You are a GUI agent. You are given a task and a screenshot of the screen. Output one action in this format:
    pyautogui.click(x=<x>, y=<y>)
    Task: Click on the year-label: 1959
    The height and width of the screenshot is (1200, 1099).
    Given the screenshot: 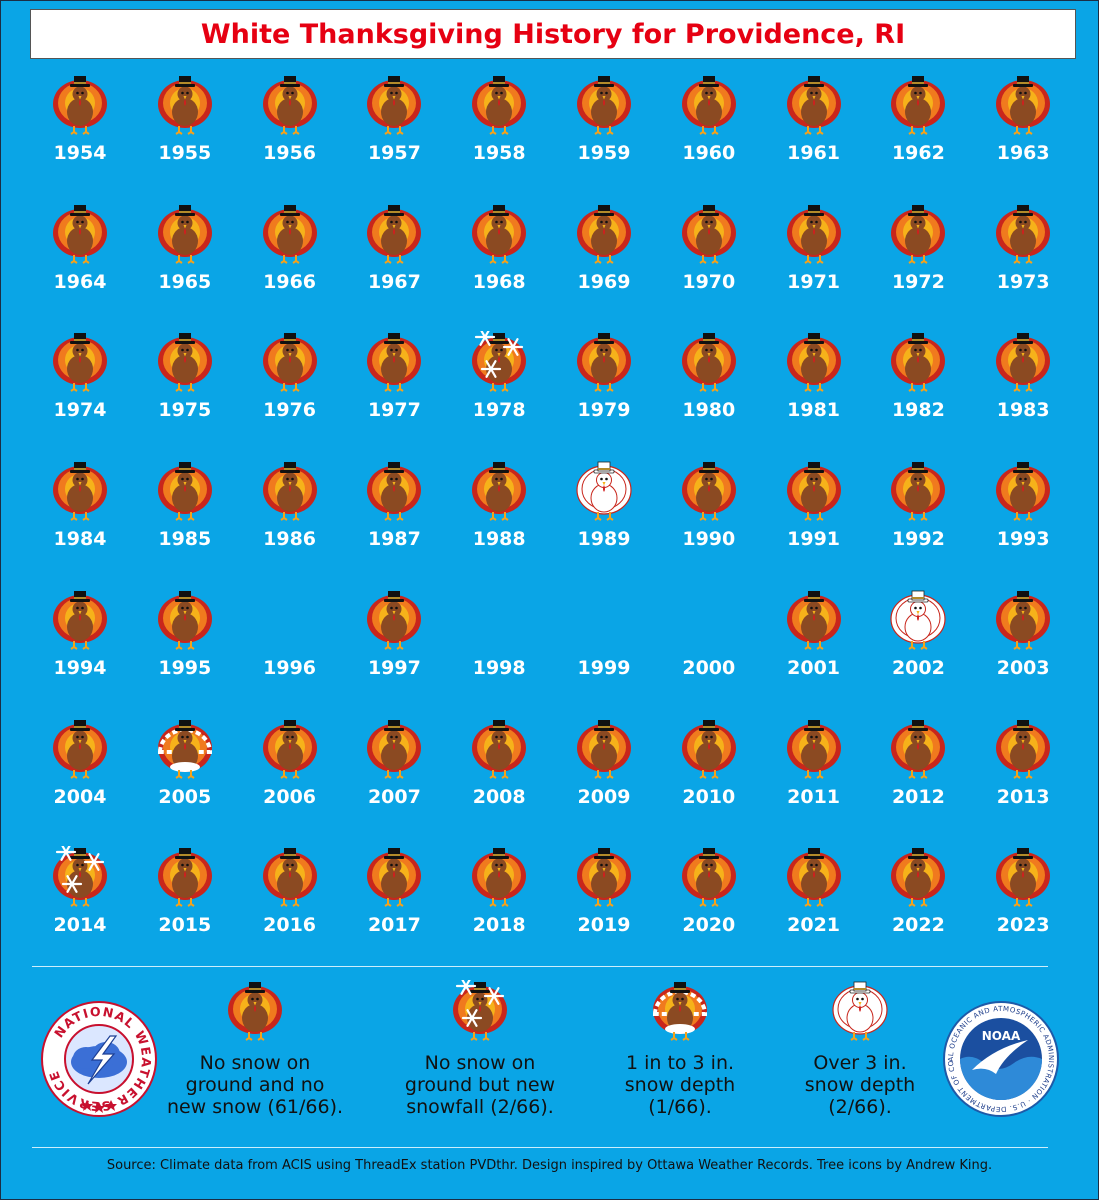 What is the action you would take?
    pyautogui.click(x=604, y=153)
    